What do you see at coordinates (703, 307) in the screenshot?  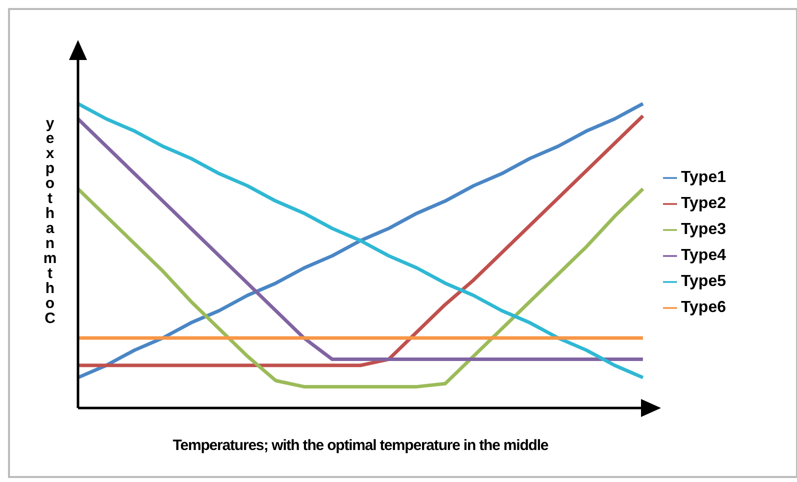 I see `legend-label: Type6` at bounding box center [703, 307].